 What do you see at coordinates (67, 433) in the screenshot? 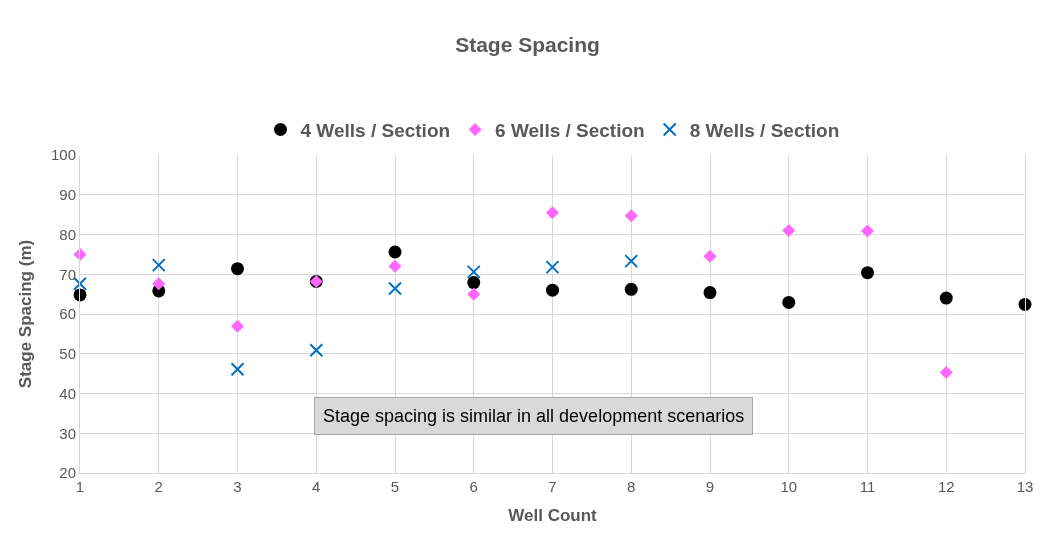
I see `y-tick-label: 30` at bounding box center [67, 433].